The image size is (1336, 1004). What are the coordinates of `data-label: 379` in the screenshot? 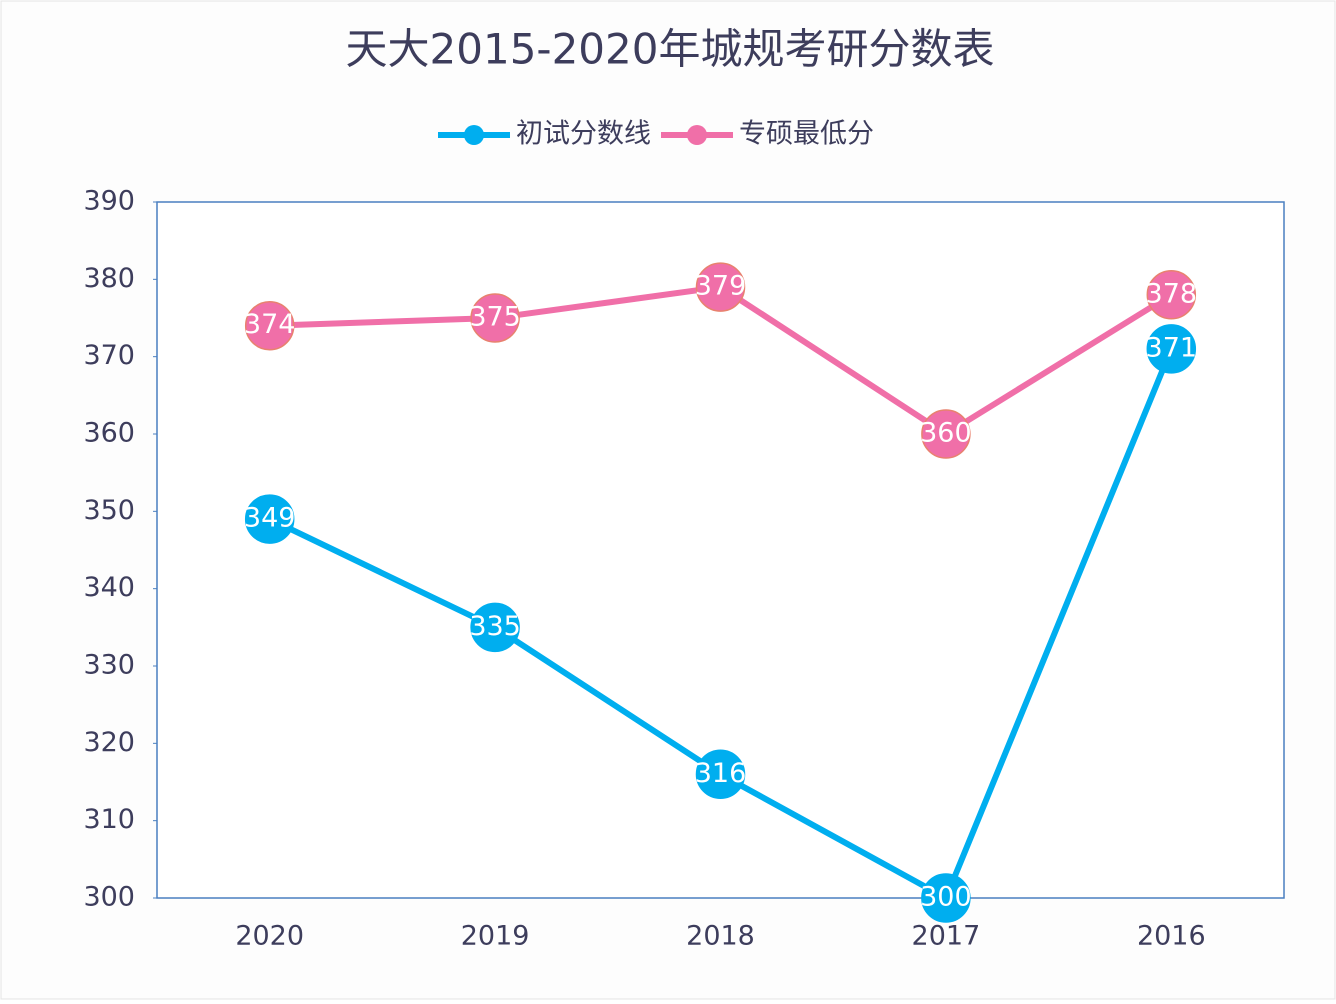 It's located at (721, 286).